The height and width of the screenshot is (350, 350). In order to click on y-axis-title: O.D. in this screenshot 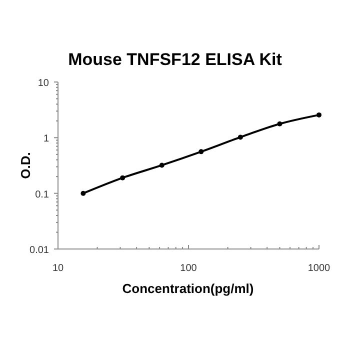, I will do `click(25, 165)`.